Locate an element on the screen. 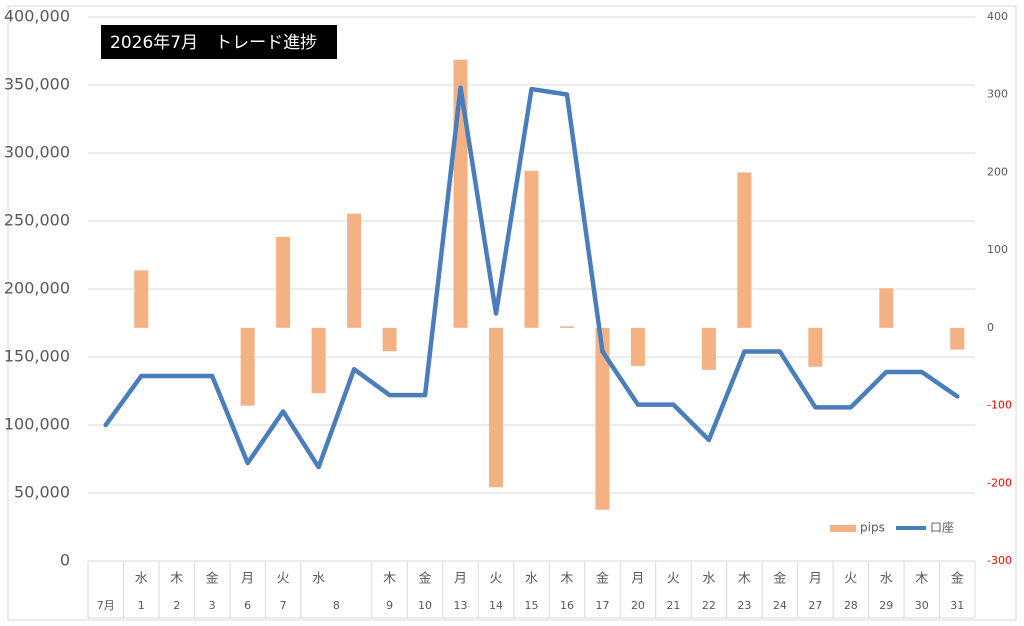 This screenshot has width=1024, height=626. x-tick-label: 22 is located at coordinates (709, 605).